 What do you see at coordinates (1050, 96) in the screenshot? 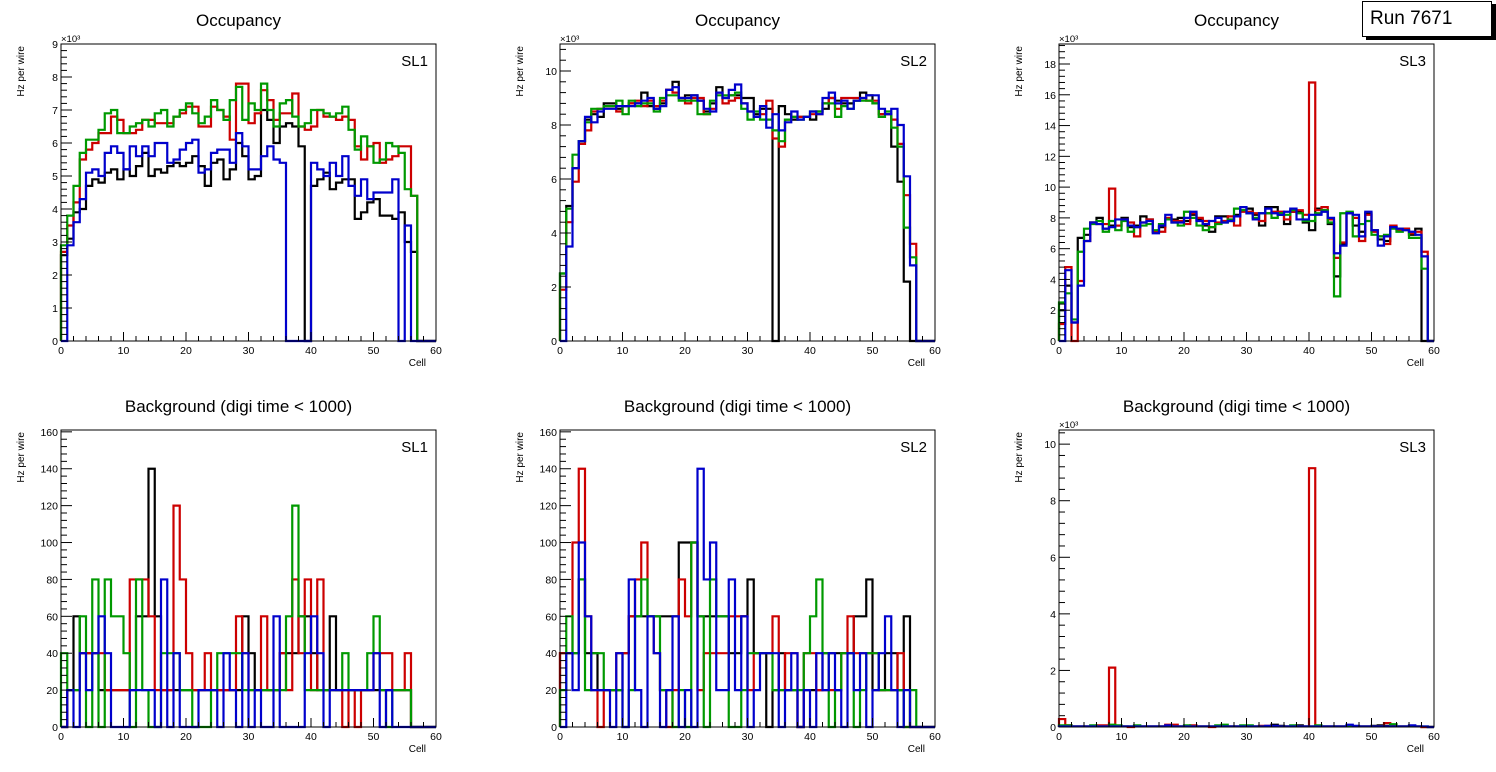
I see `y-tick-label: 16` at bounding box center [1050, 96].